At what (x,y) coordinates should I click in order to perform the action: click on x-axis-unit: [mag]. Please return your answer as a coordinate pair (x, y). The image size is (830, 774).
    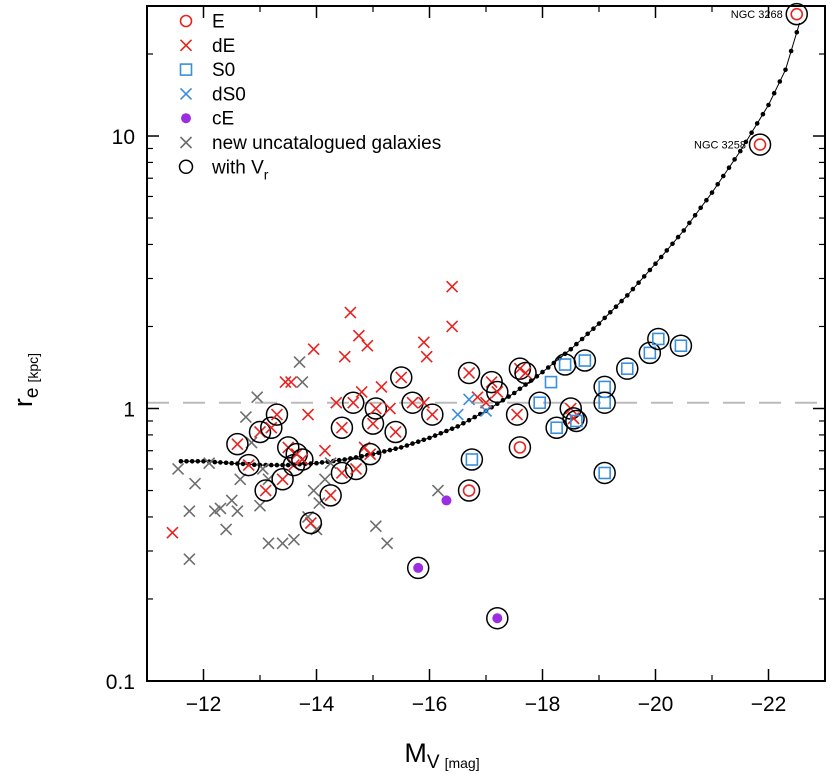
    Looking at the image, I should click on (462, 763).